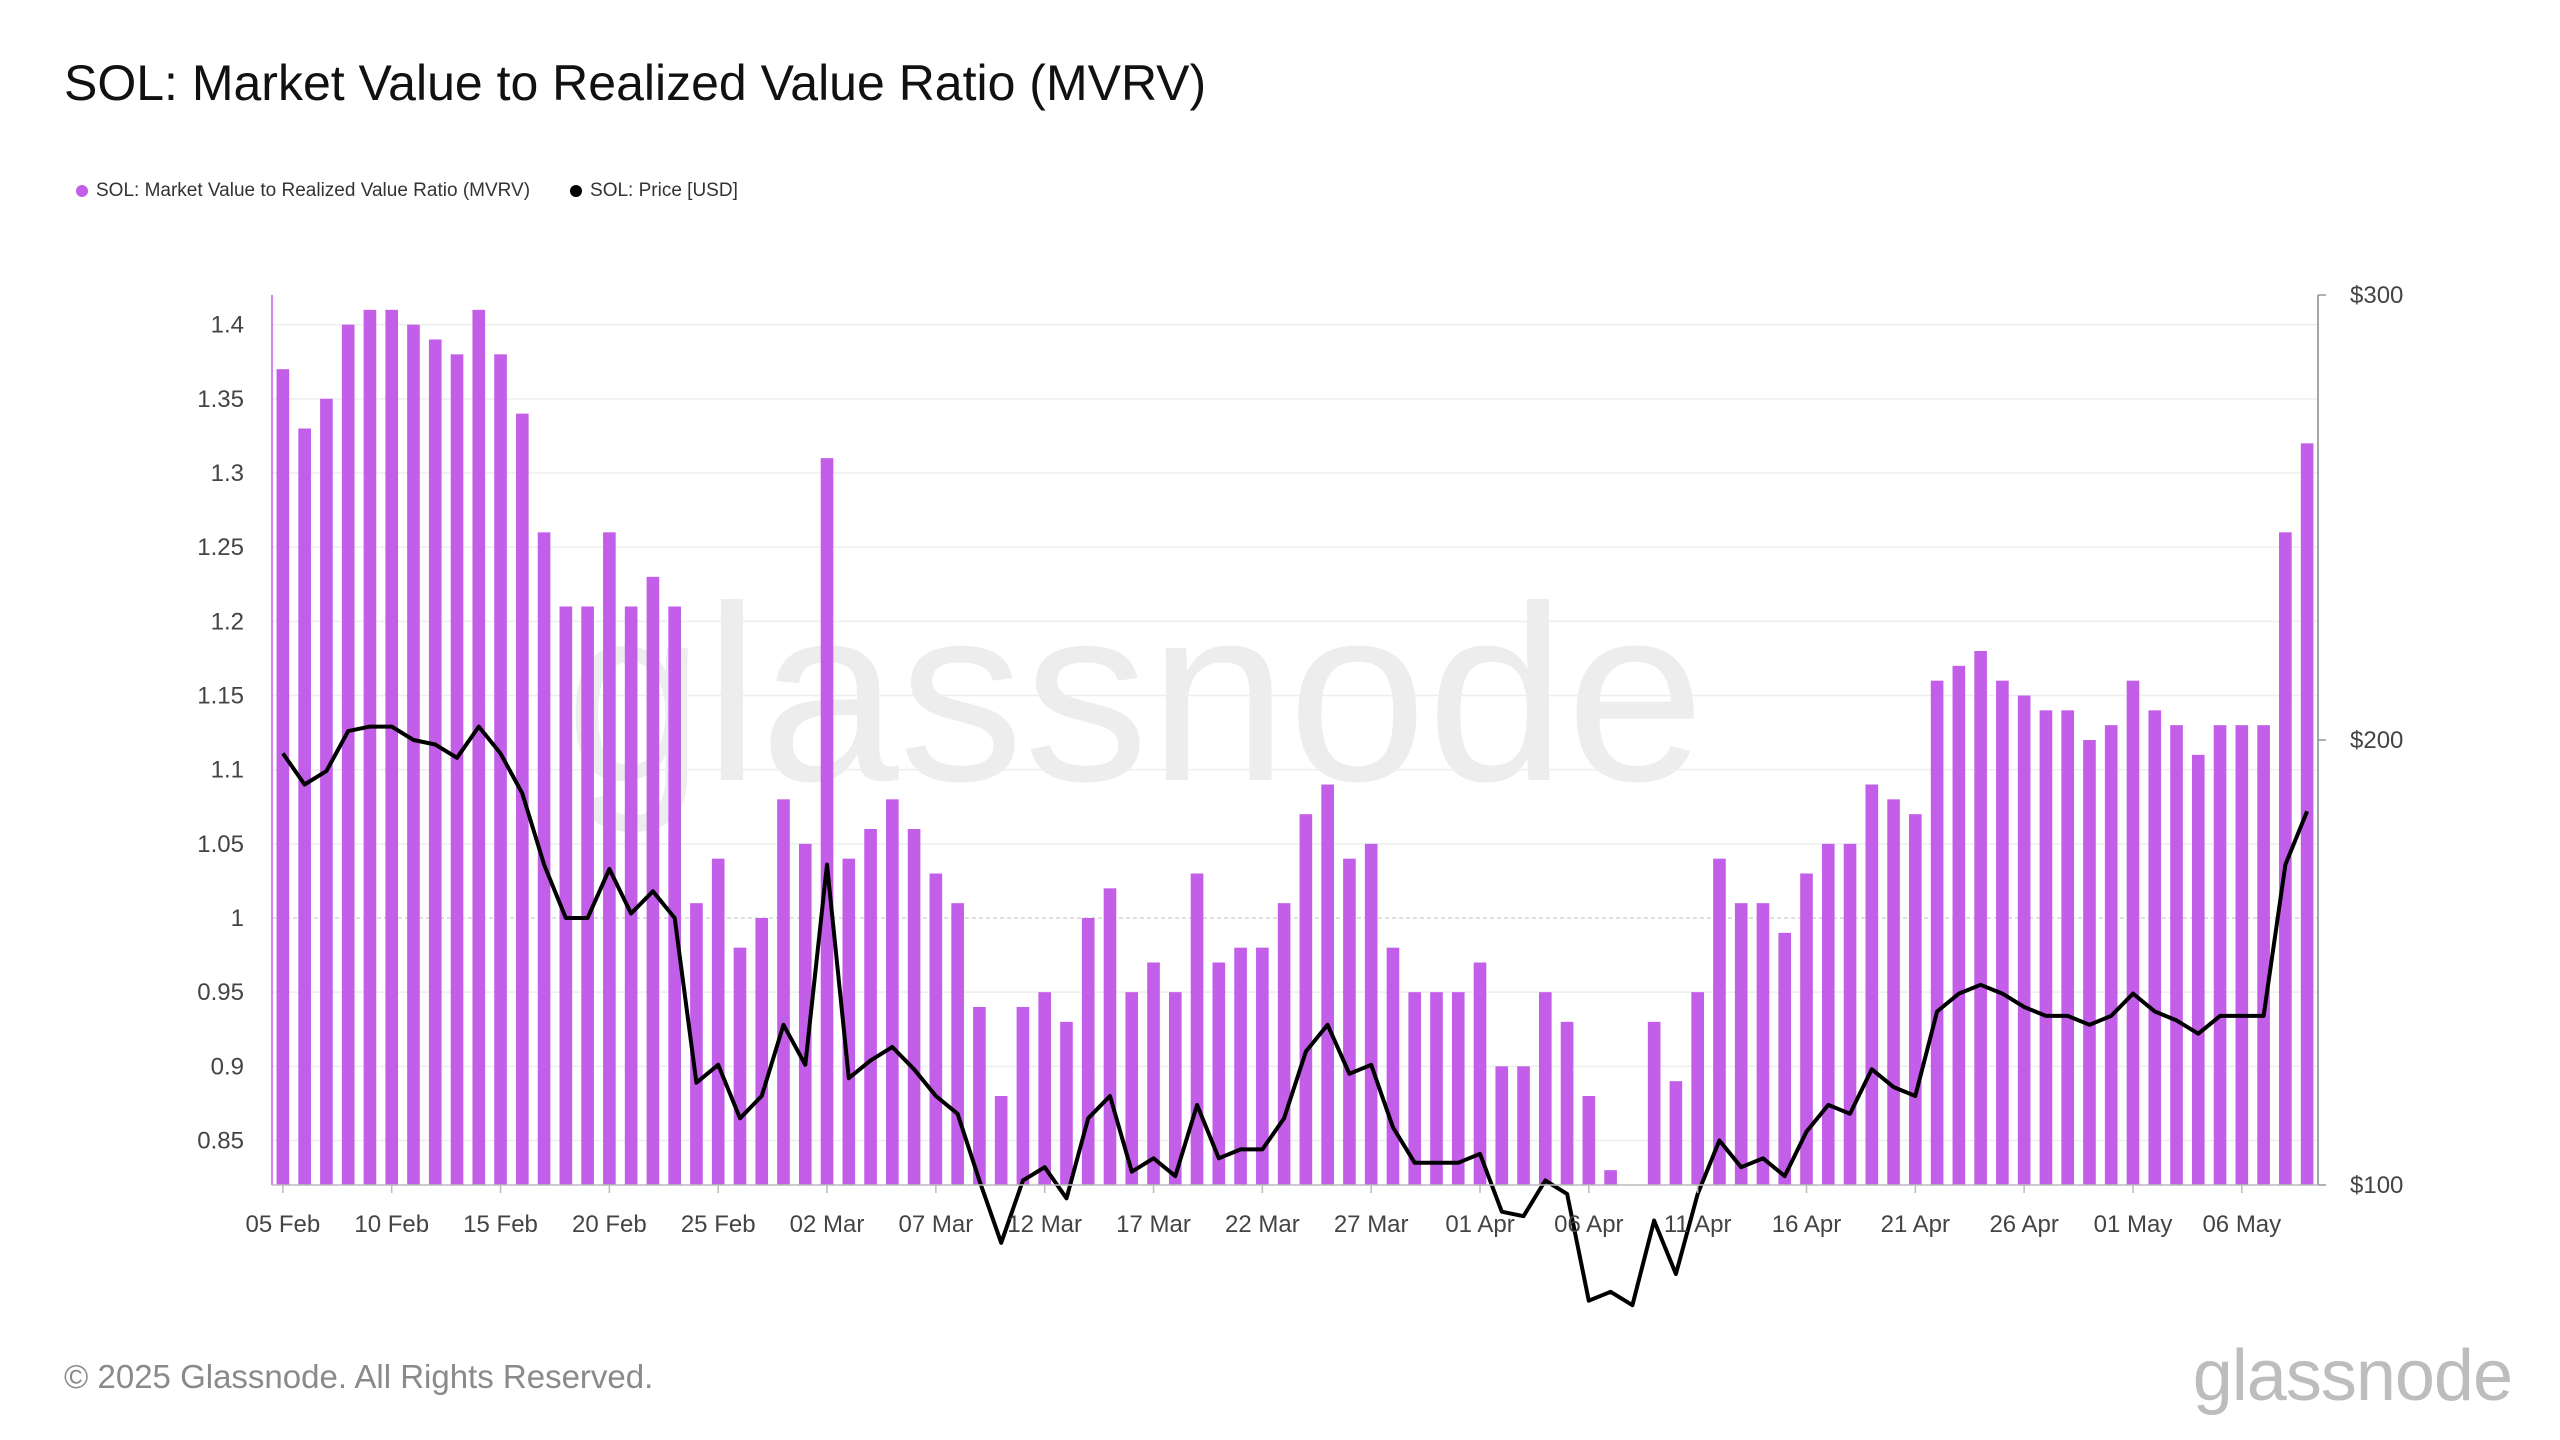 This screenshot has width=2560, height=1440. What do you see at coordinates (1135, 693) in the screenshot?
I see `watermark: glassnode` at bounding box center [1135, 693].